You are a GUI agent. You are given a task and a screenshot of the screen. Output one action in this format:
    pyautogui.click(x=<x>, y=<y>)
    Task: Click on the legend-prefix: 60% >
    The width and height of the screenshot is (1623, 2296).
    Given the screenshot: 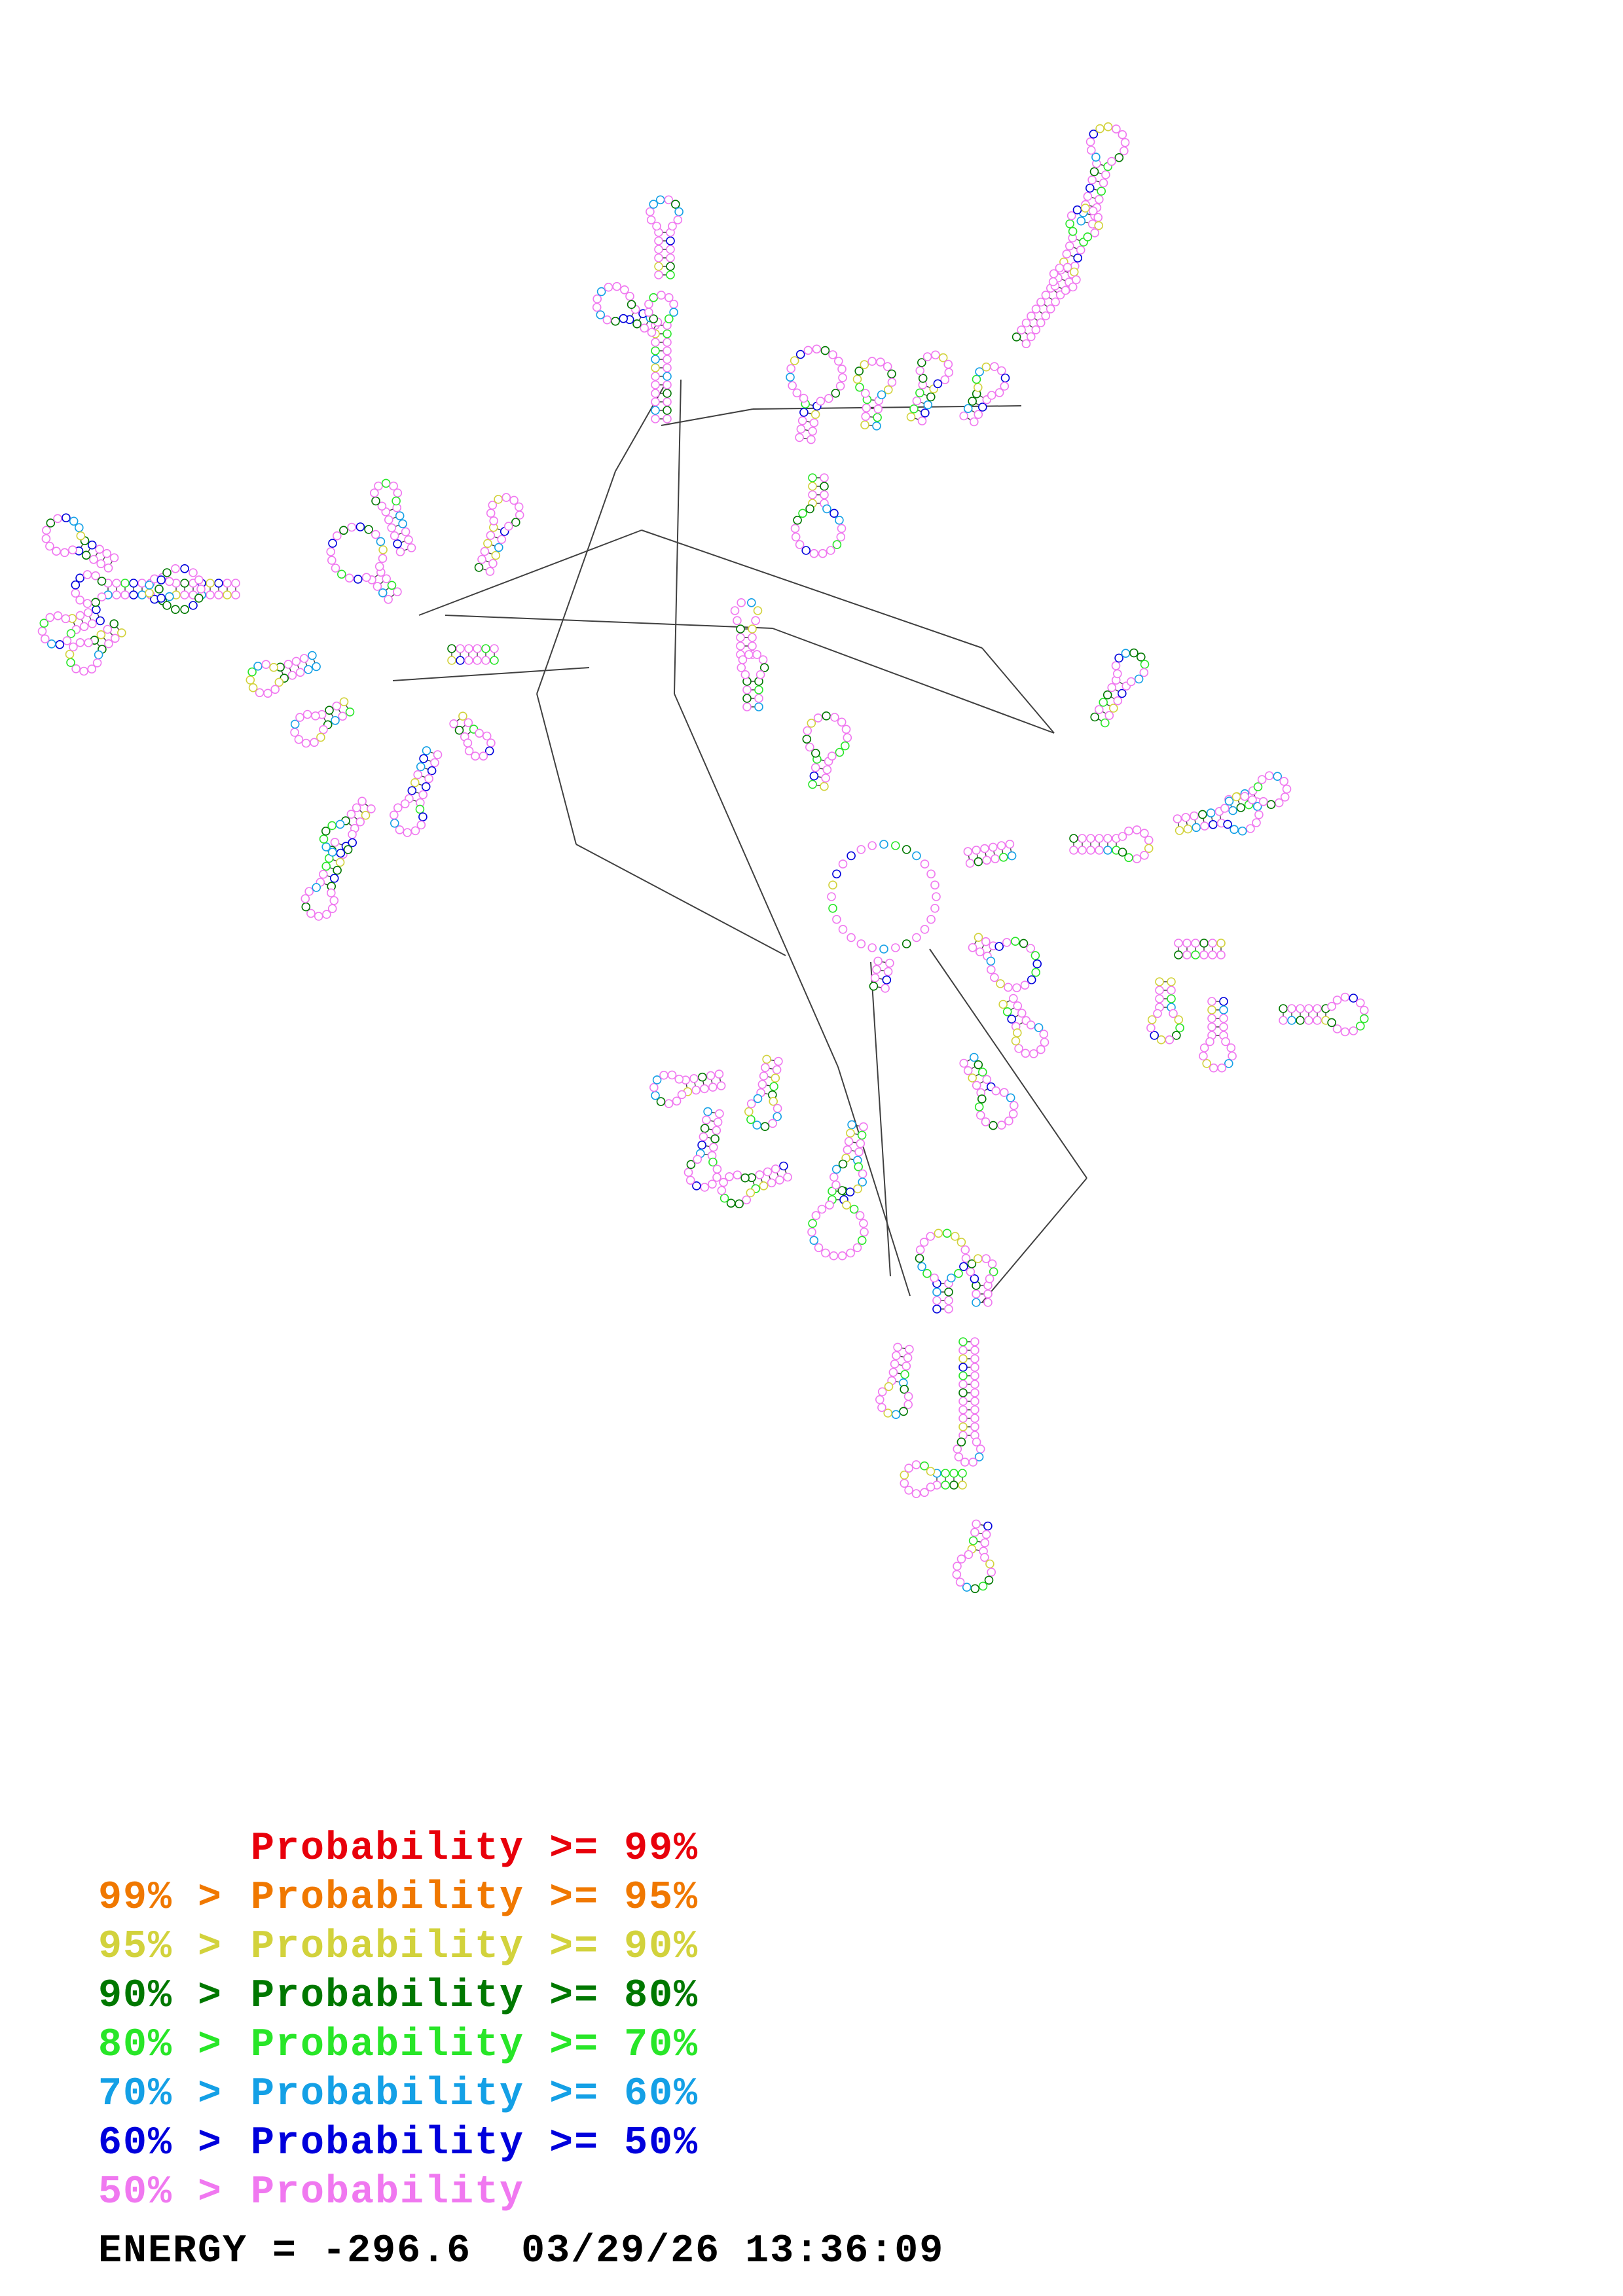 What is the action you would take?
    pyautogui.click(x=160, y=2143)
    